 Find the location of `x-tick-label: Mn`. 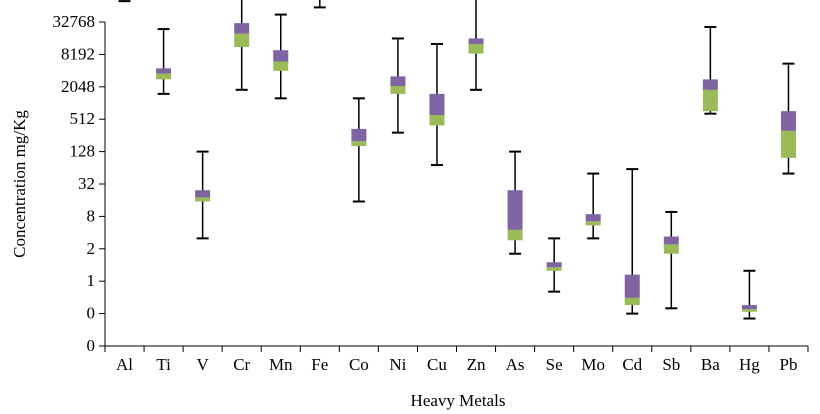

x-tick-label: Mn is located at coordinates (281, 364).